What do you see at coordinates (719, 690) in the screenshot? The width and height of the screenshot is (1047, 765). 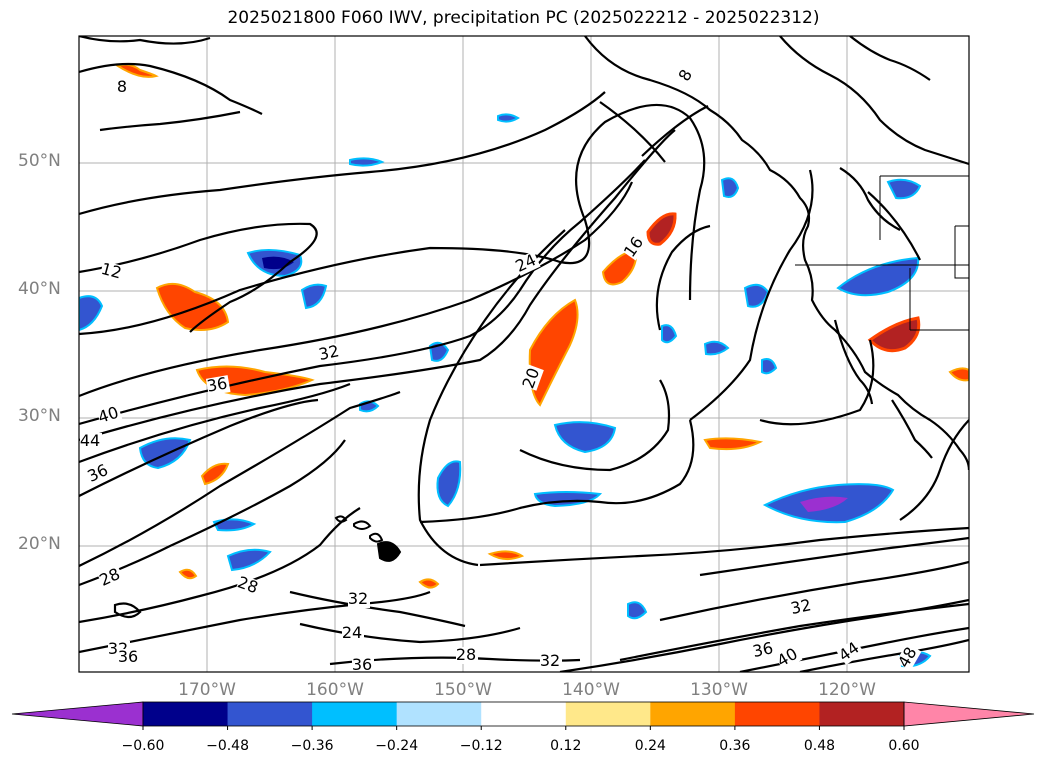 I see `lon-label: 130°W` at bounding box center [719, 690].